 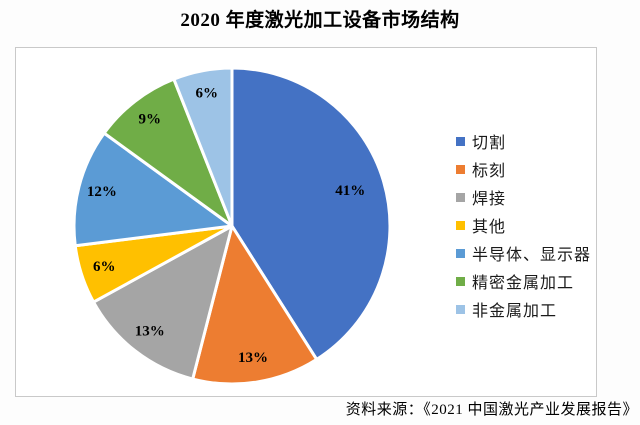 What do you see at coordinates (489, 227) in the screenshot?
I see `legend-label: 其他` at bounding box center [489, 227].